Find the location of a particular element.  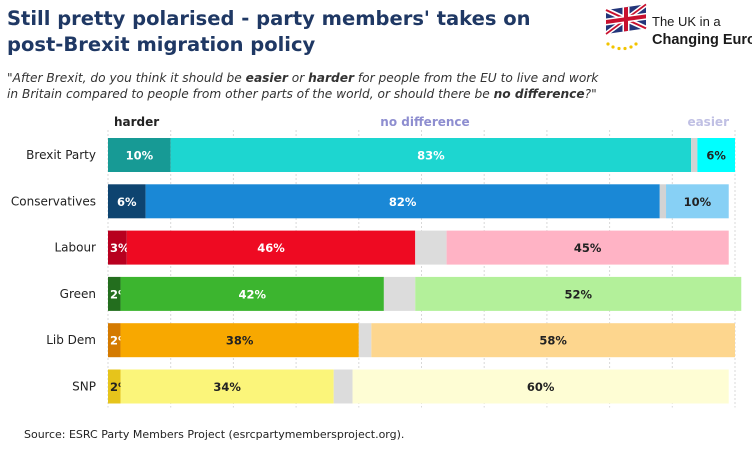

uk-in-changing-europe-logo: The UK in a Changing Europe is located at coordinates (678, 27).